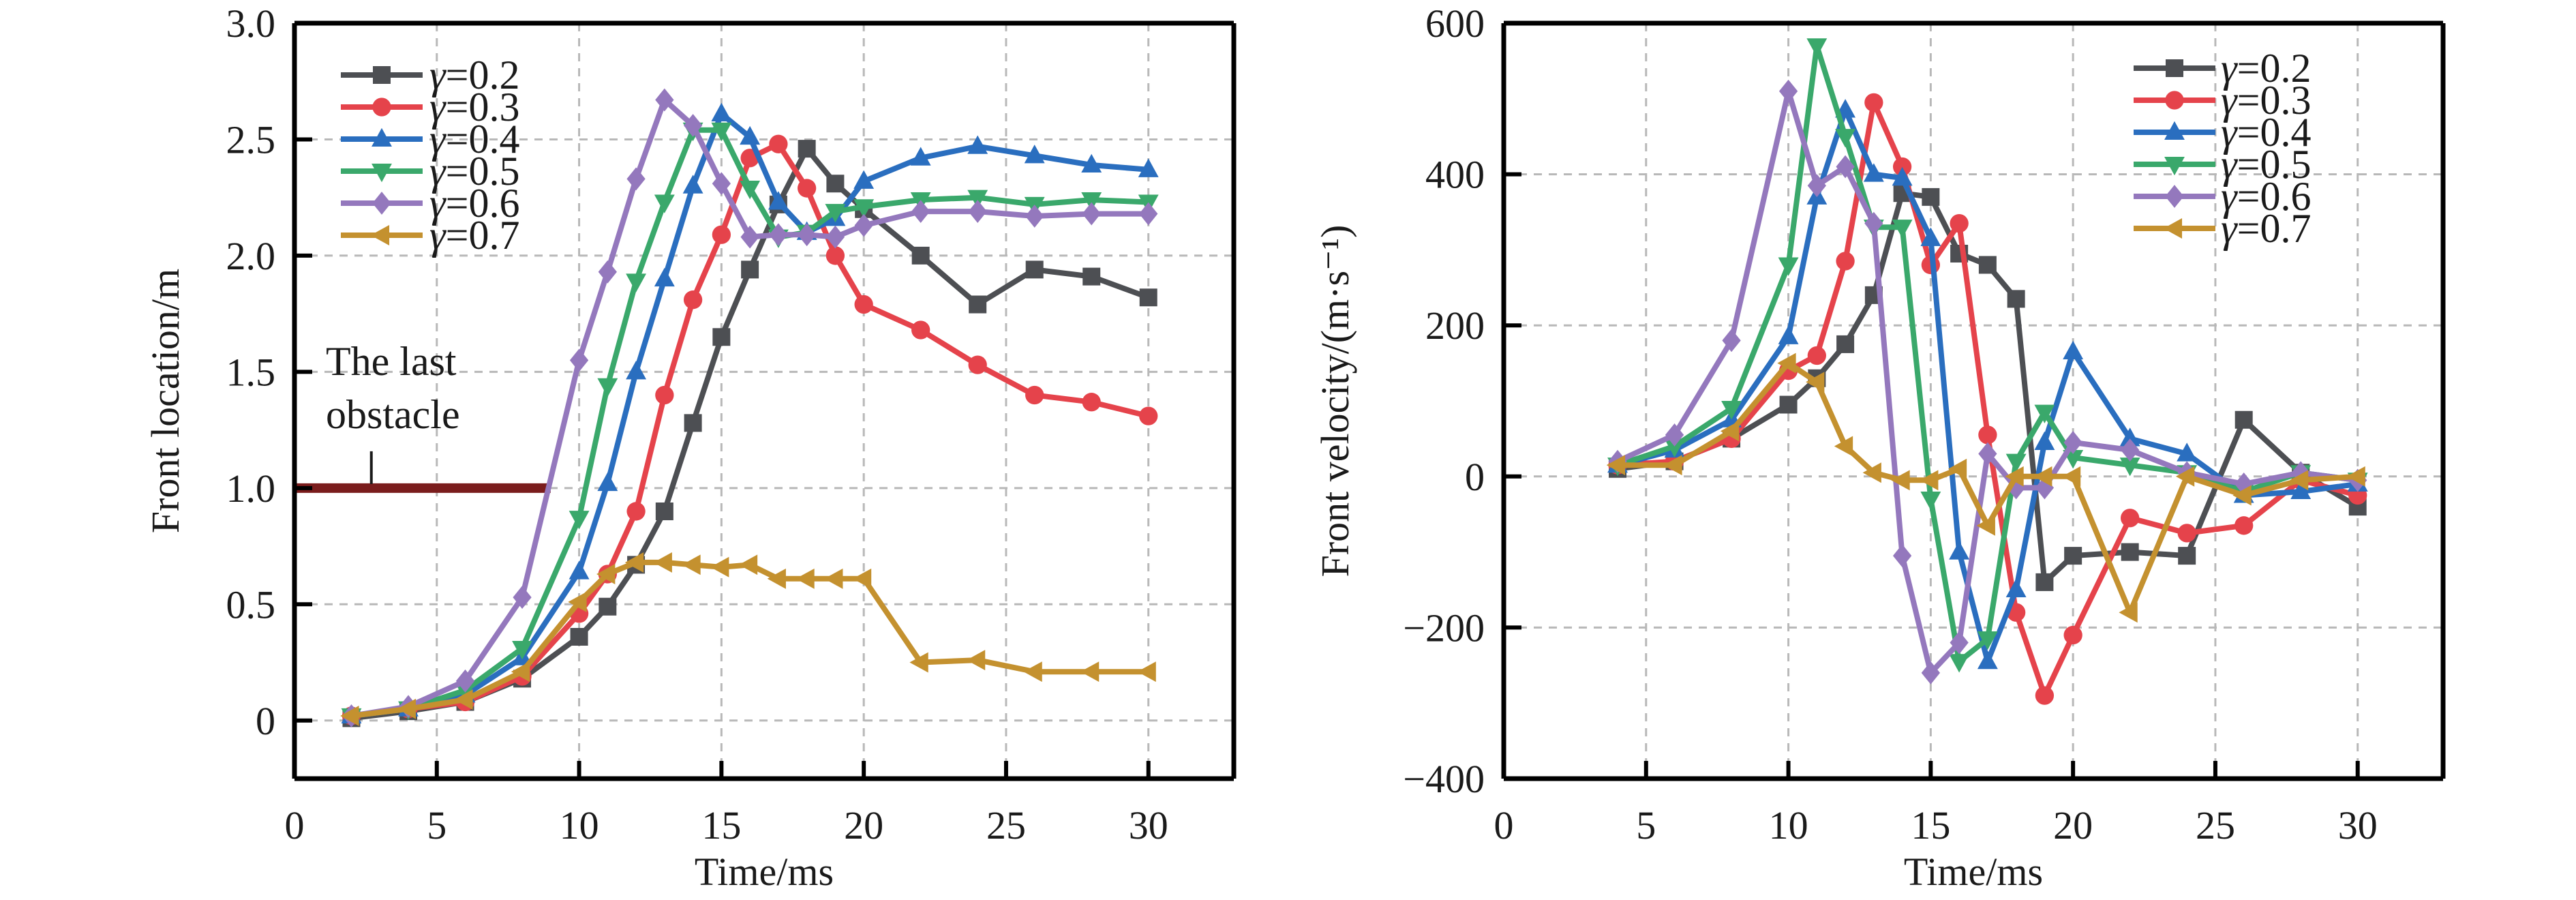  I want to click on x-tick-label: 5, so click(436, 825).